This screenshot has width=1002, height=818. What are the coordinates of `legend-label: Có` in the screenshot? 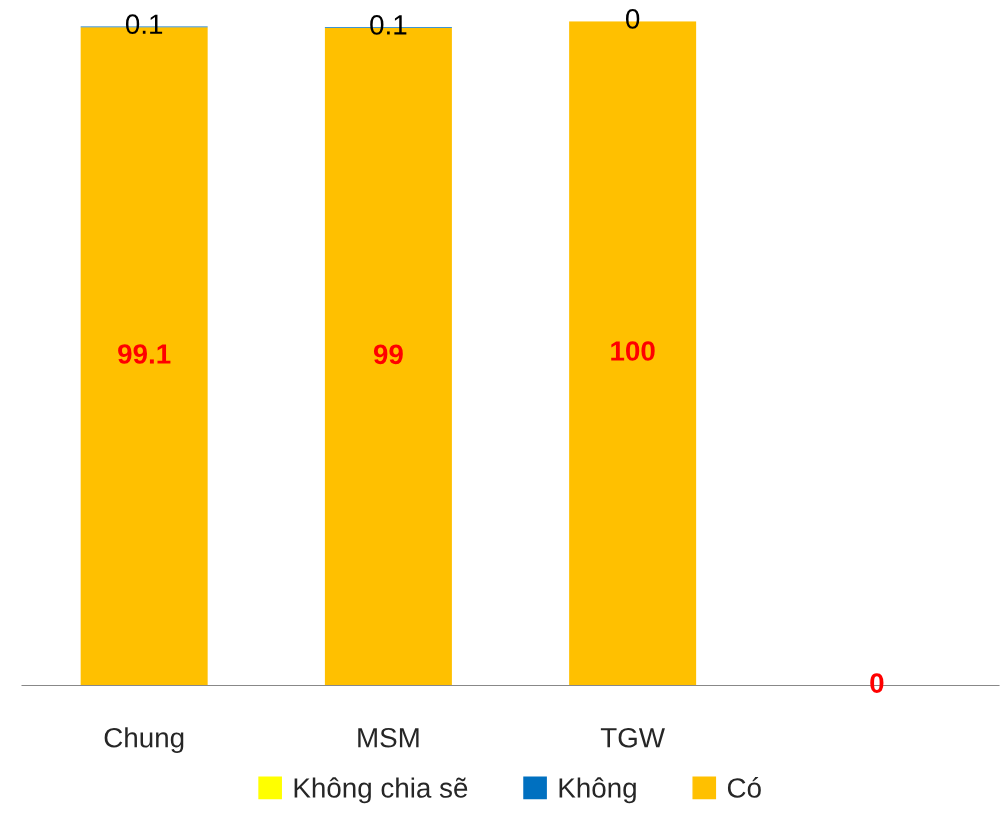 It's located at (744, 787).